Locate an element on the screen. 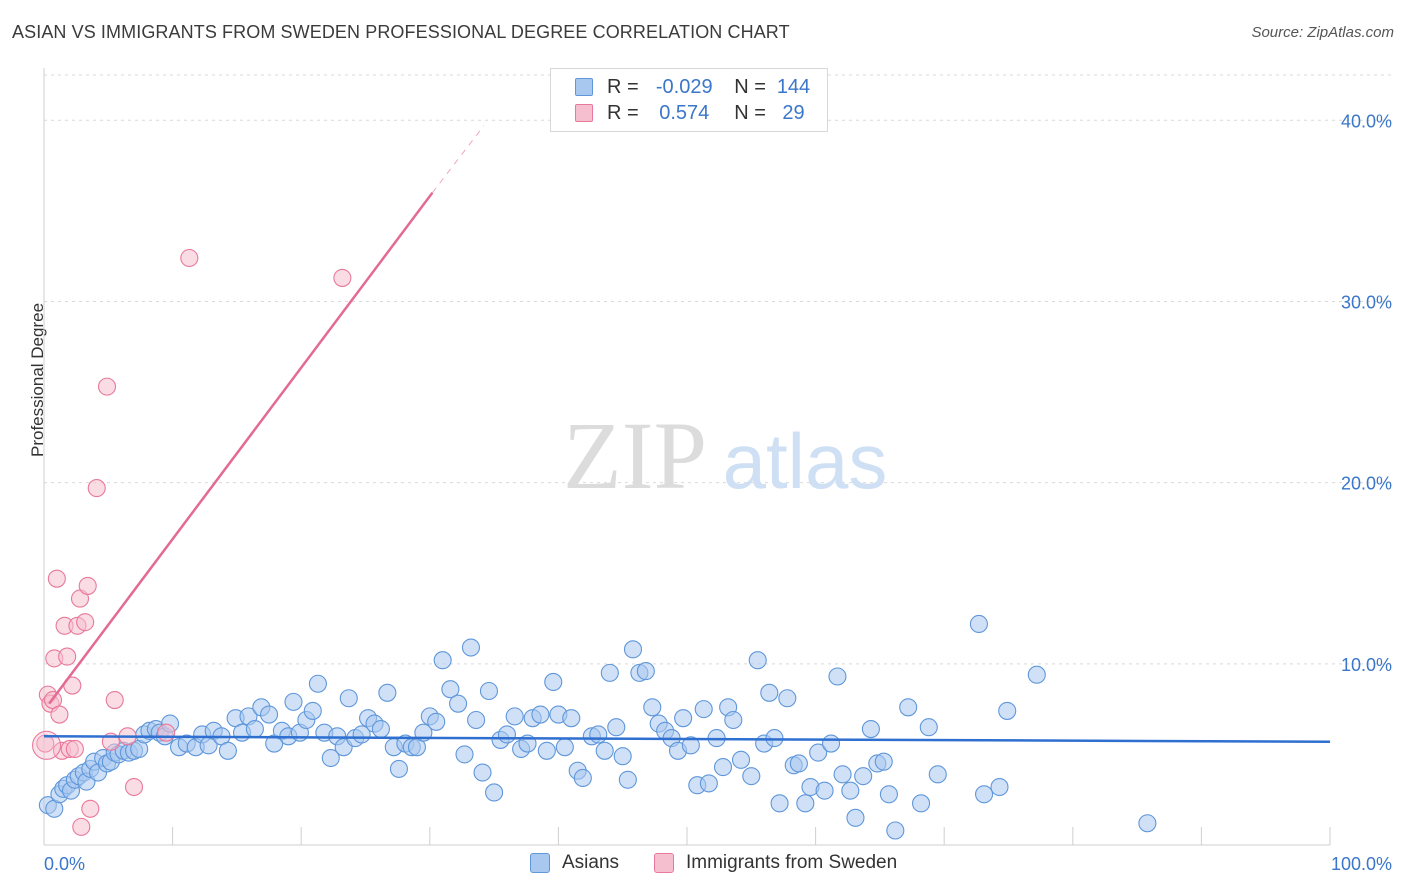 The height and width of the screenshot is (892, 1406). legend-r-value-sweden: 0.574 is located at coordinates (684, 112).